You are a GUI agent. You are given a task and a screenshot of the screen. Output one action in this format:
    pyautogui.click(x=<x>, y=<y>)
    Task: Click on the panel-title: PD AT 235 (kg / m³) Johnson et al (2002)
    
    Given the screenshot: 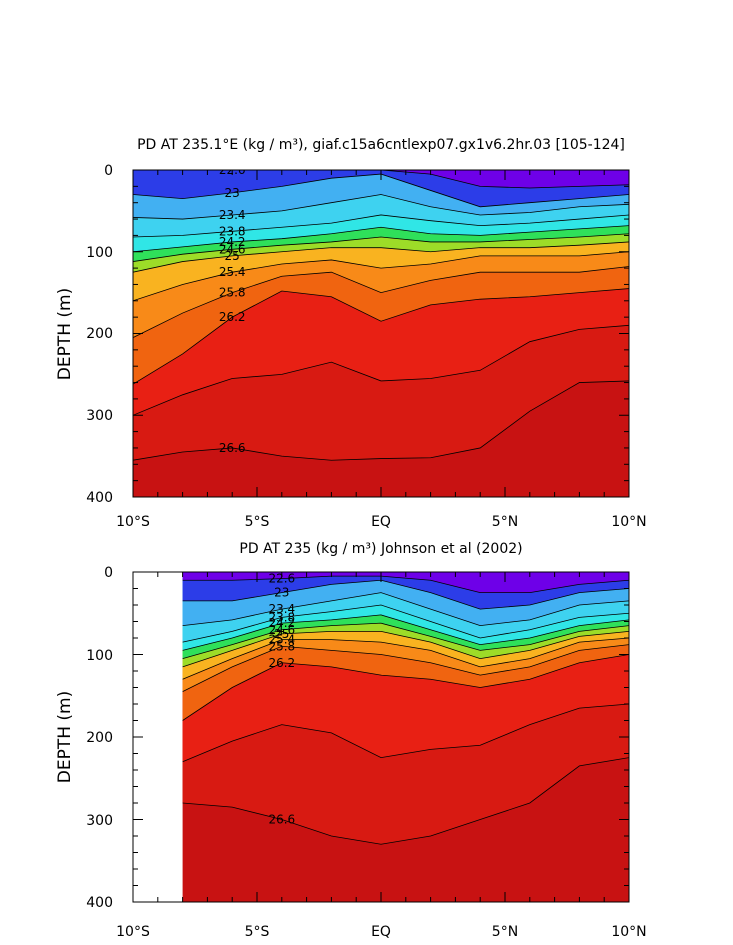 What is the action you would take?
    pyautogui.click(x=380, y=549)
    